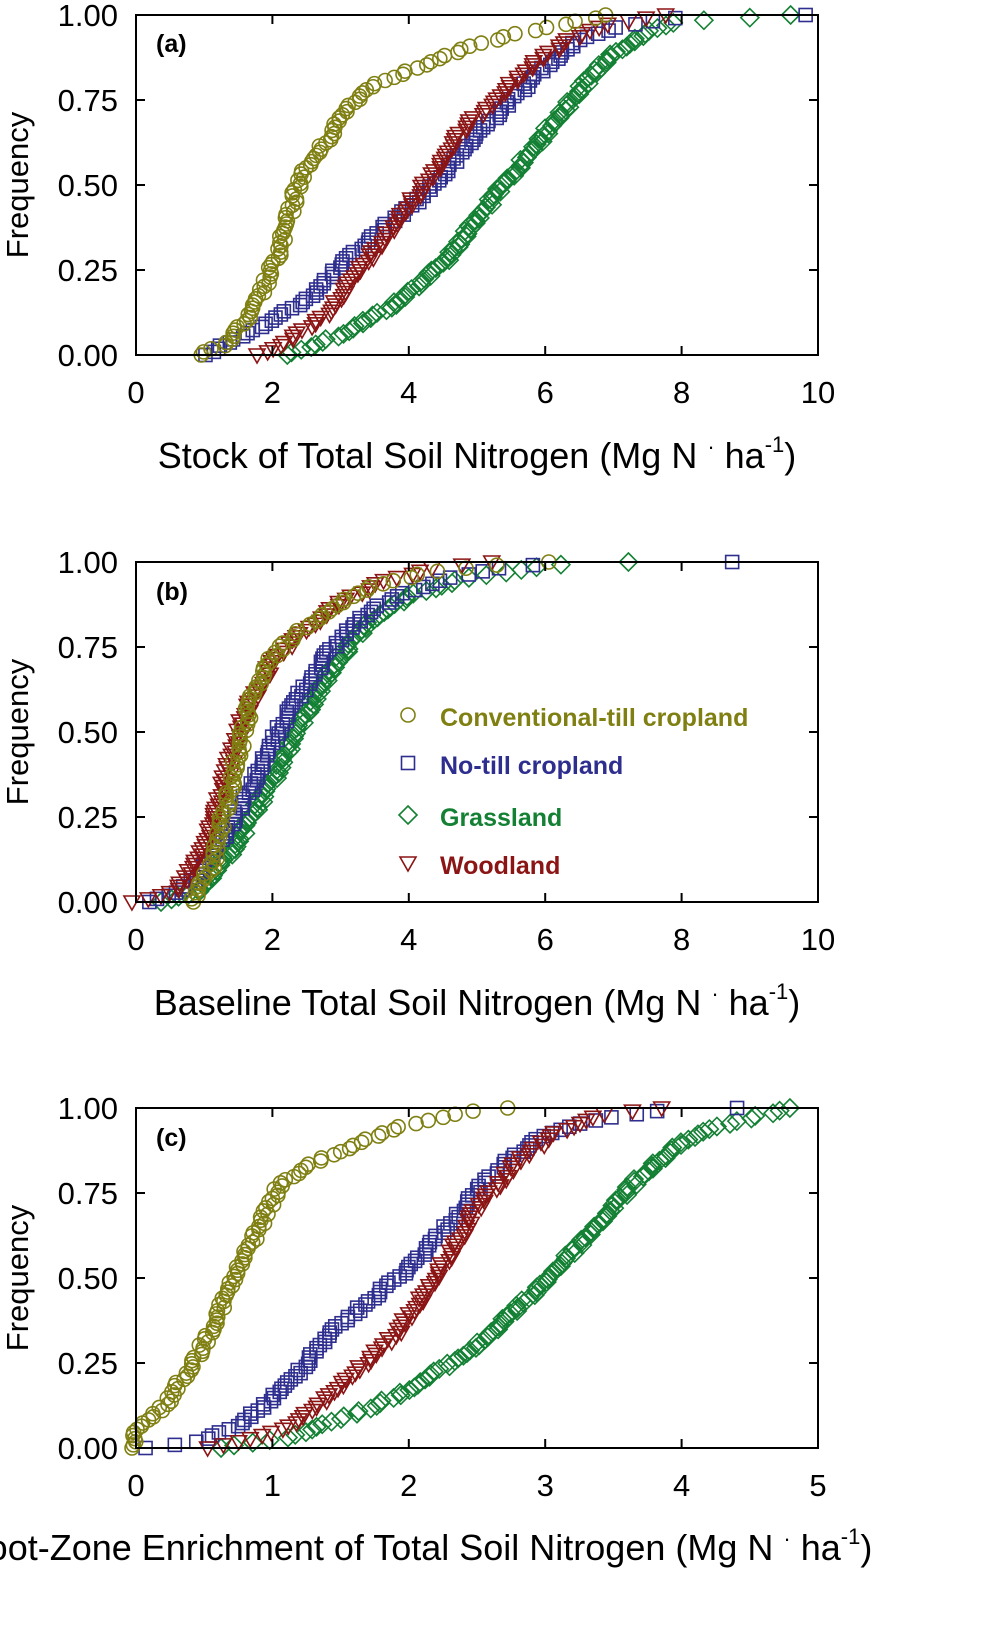 The image size is (1004, 1646). I want to click on legend-item-conventional: Conventional-till cropland, so click(574, 718).